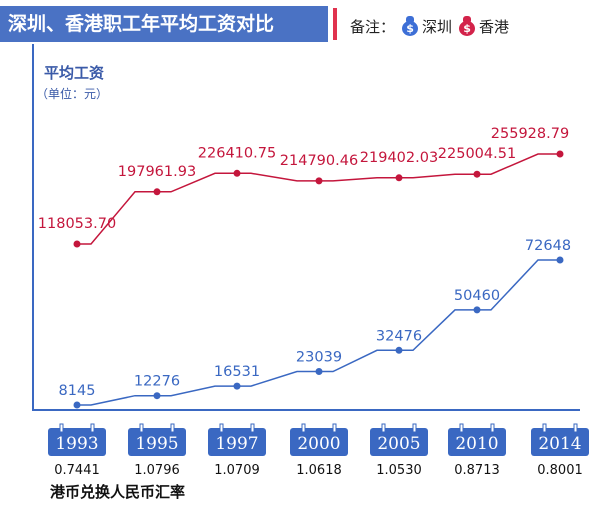  Describe the element at coordinates (72, 93) in the screenshot. I see `axis-unit: （单位：元）` at that location.